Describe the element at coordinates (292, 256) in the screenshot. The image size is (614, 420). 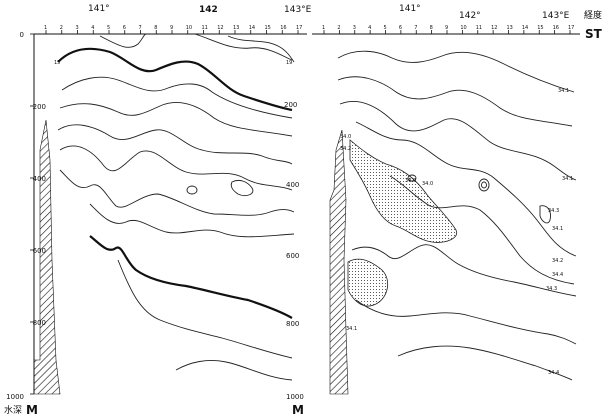
I see `left-right-depth-600: 600` at that location.